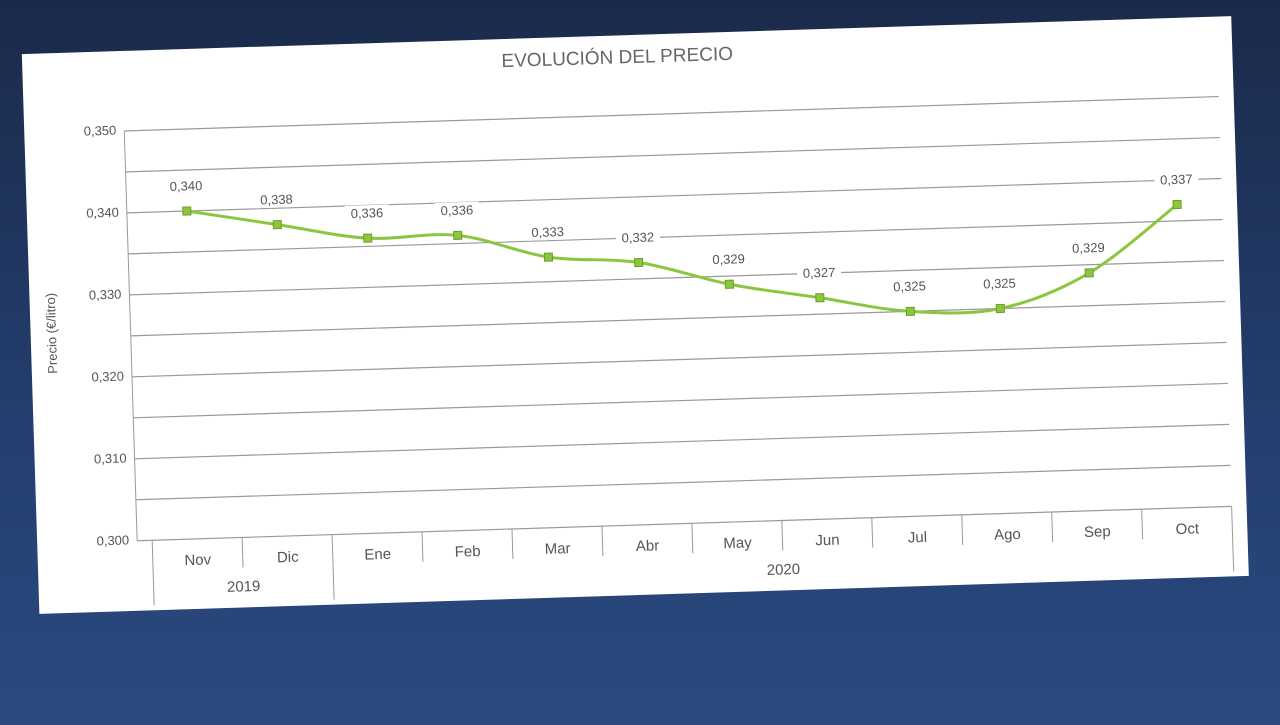  I want to click on data-label: 0,338, so click(276, 200).